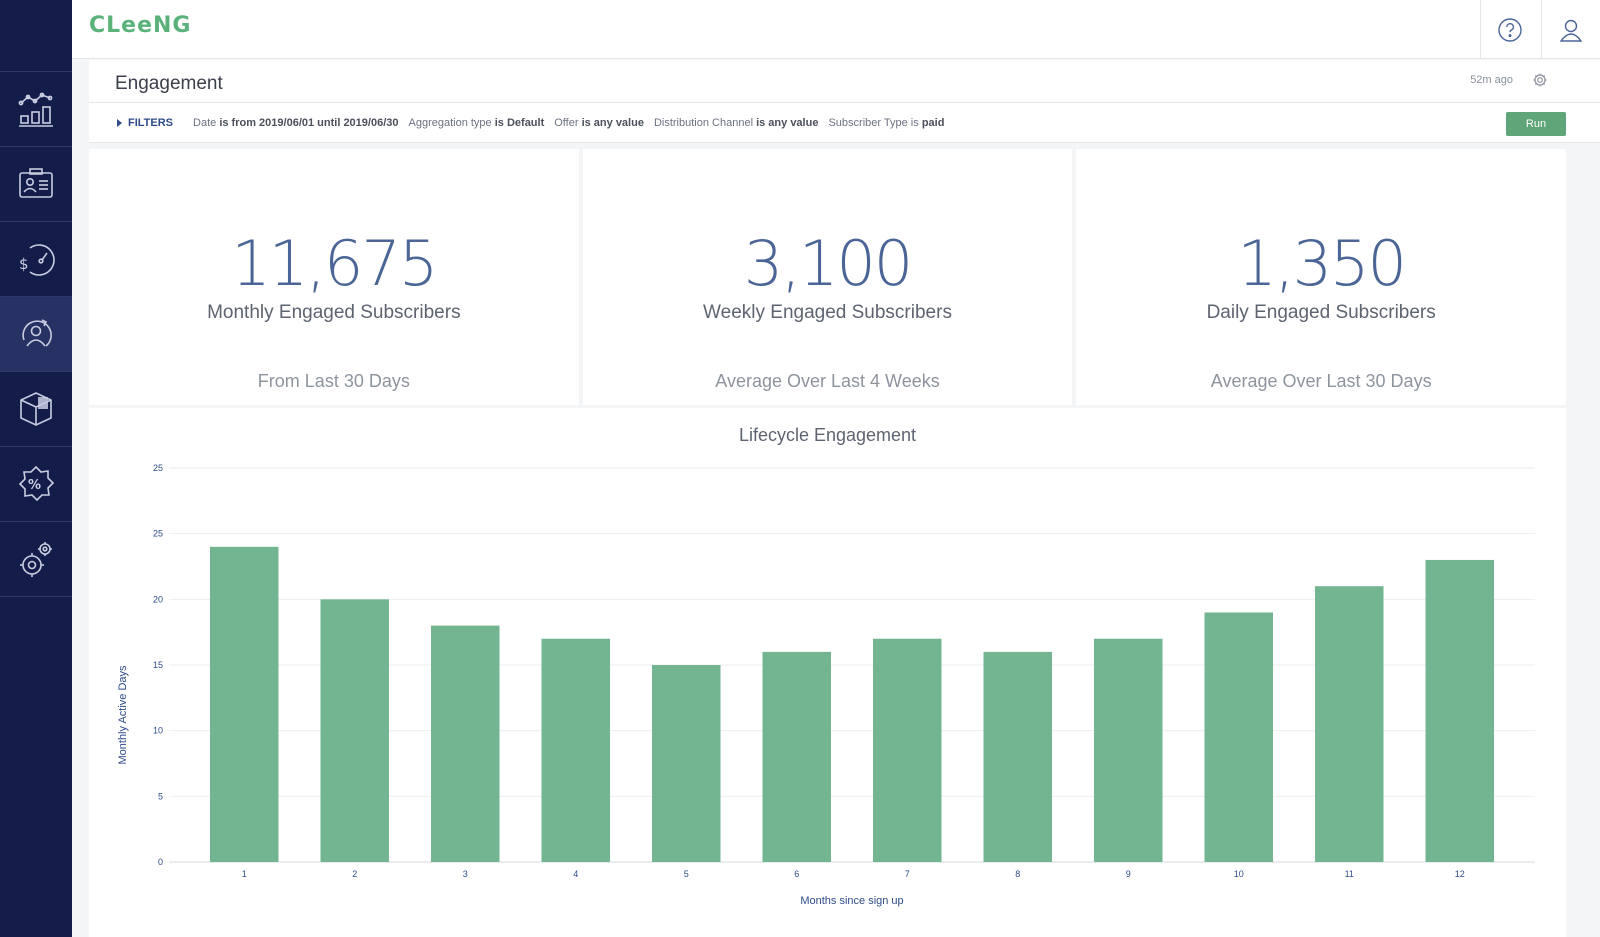 The height and width of the screenshot is (937, 1600). I want to click on y-tick-label: 20, so click(158, 599).